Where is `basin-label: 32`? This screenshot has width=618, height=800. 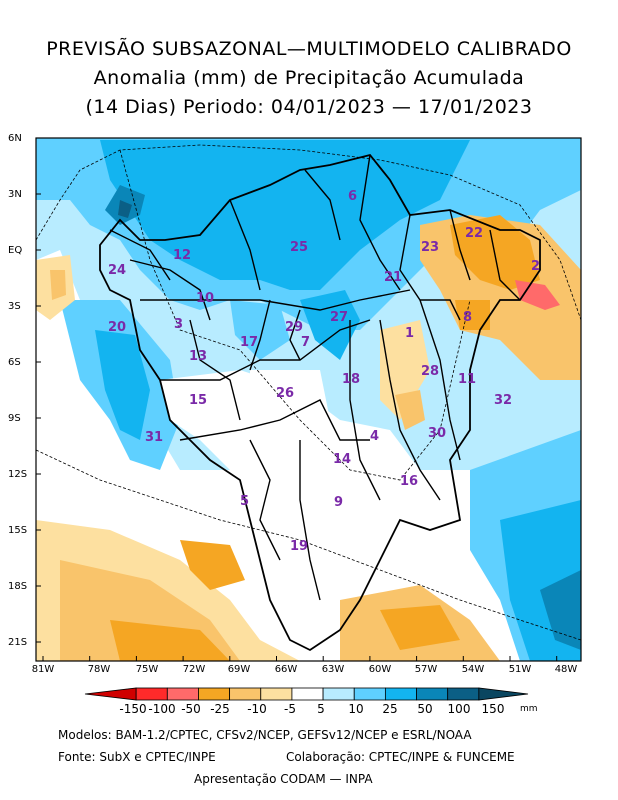 basin-label: 32 is located at coordinates (503, 400).